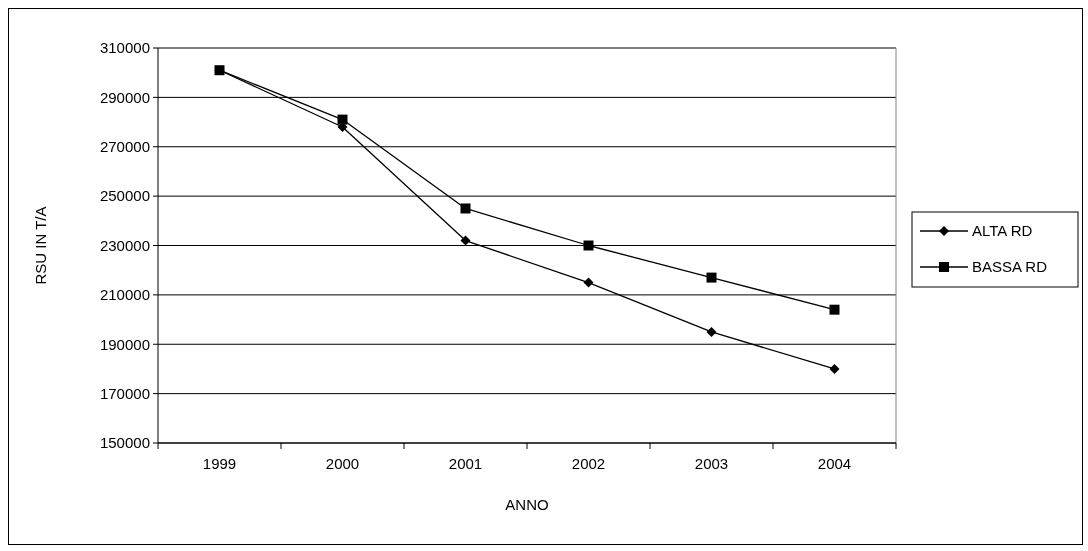  Describe the element at coordinates (342, 463) in the screenshot. I see `x-tick-label: 2000` at that location.